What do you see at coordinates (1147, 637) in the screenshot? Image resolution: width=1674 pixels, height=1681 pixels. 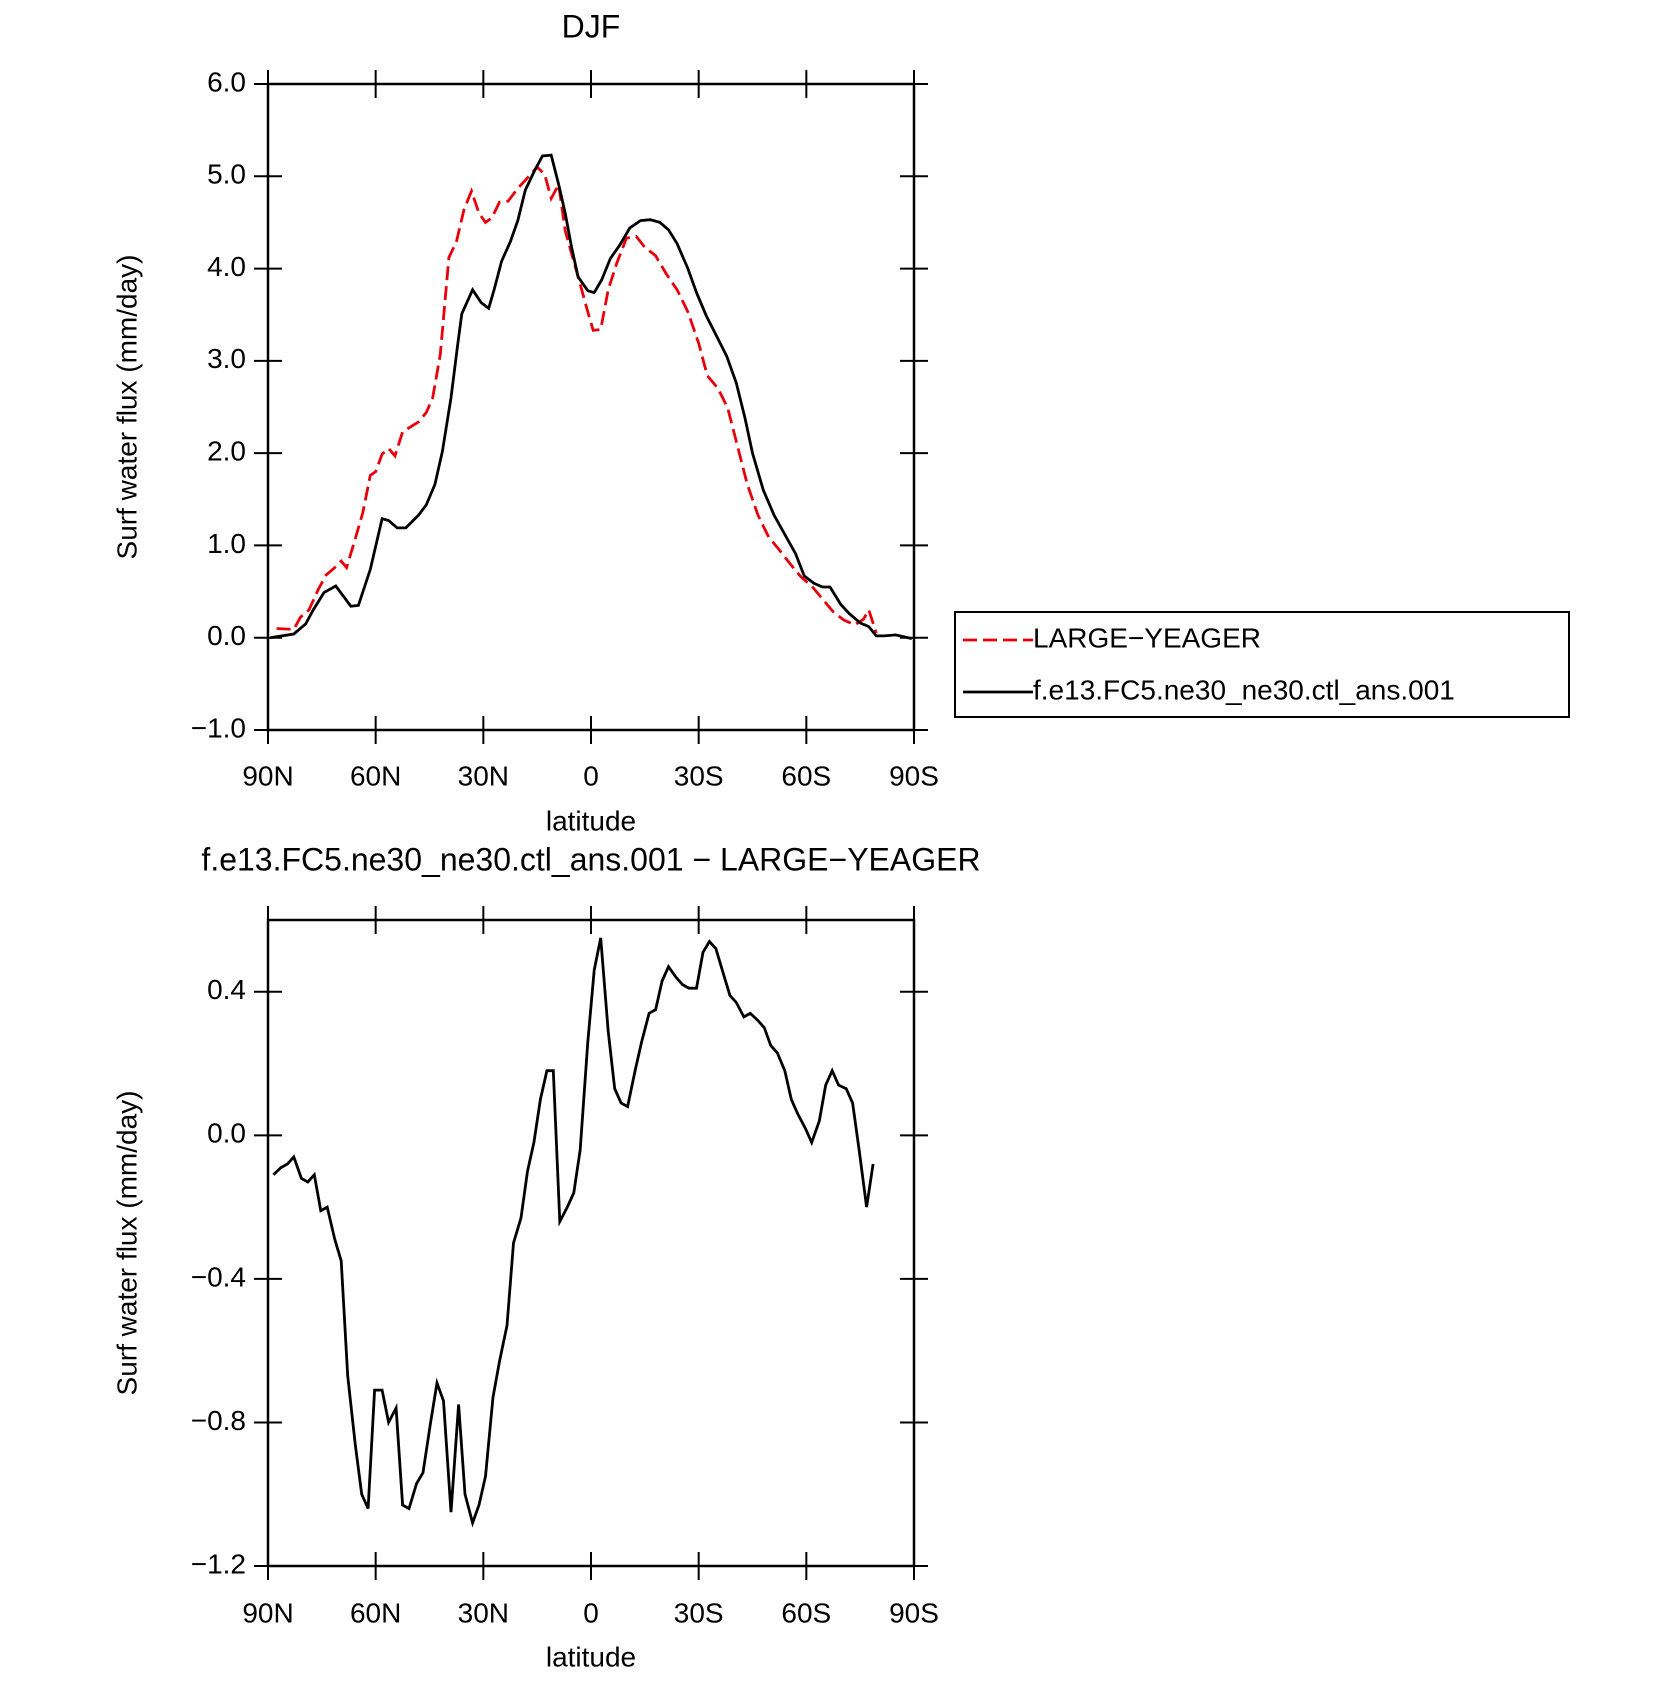 I see `legend-label: LARGE−YEAGER` at bounding box center [1147, 637].